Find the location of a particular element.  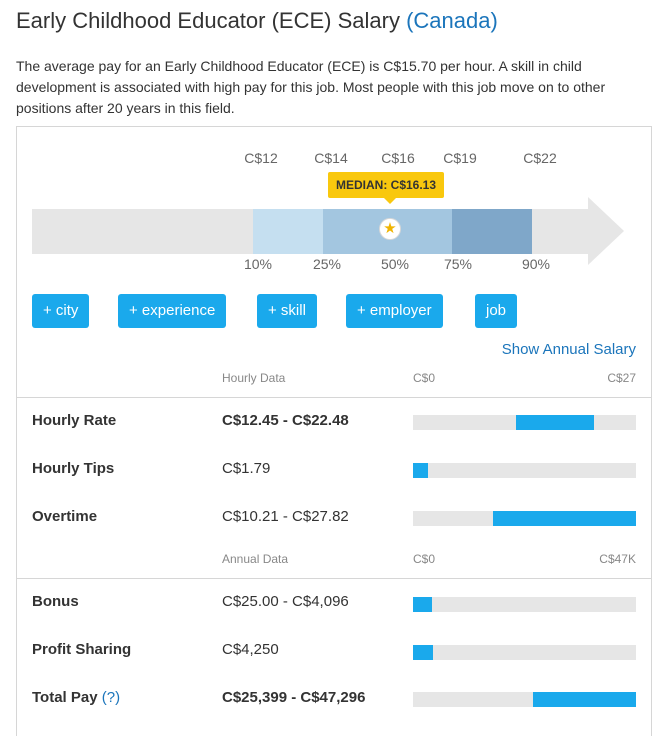

range-segment-p75-p90 is located at coordinates (492, 231).